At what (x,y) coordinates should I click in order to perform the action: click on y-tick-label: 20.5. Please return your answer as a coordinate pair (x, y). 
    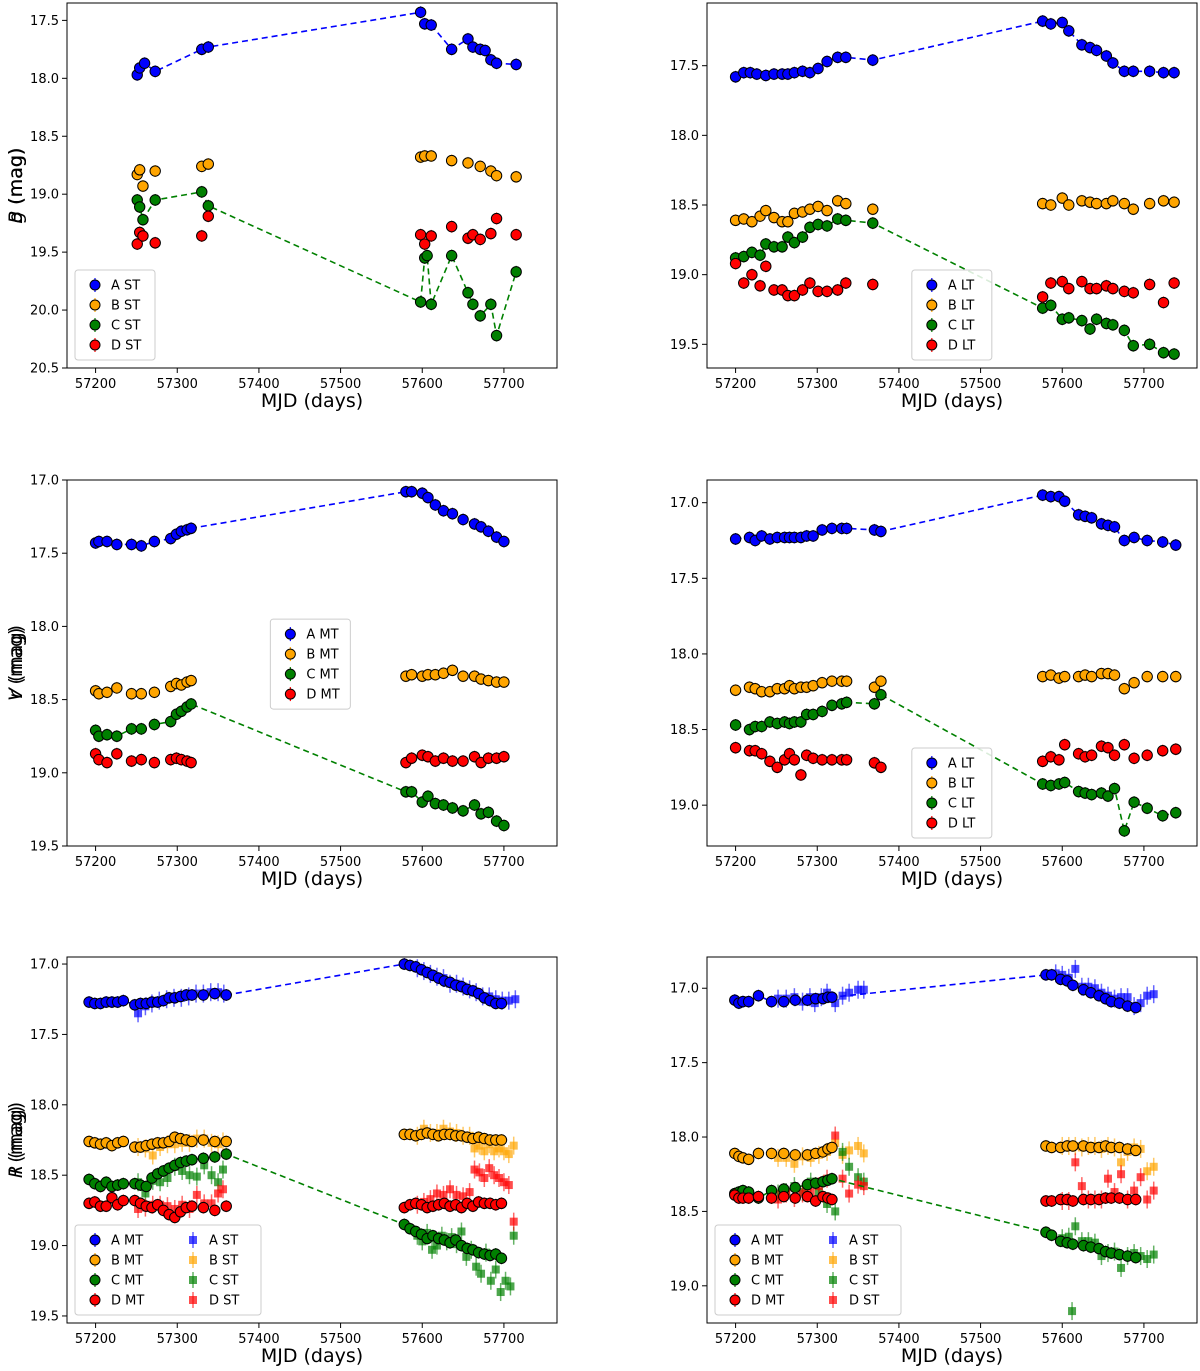
    Looking at the image, I should click on (44, 369).